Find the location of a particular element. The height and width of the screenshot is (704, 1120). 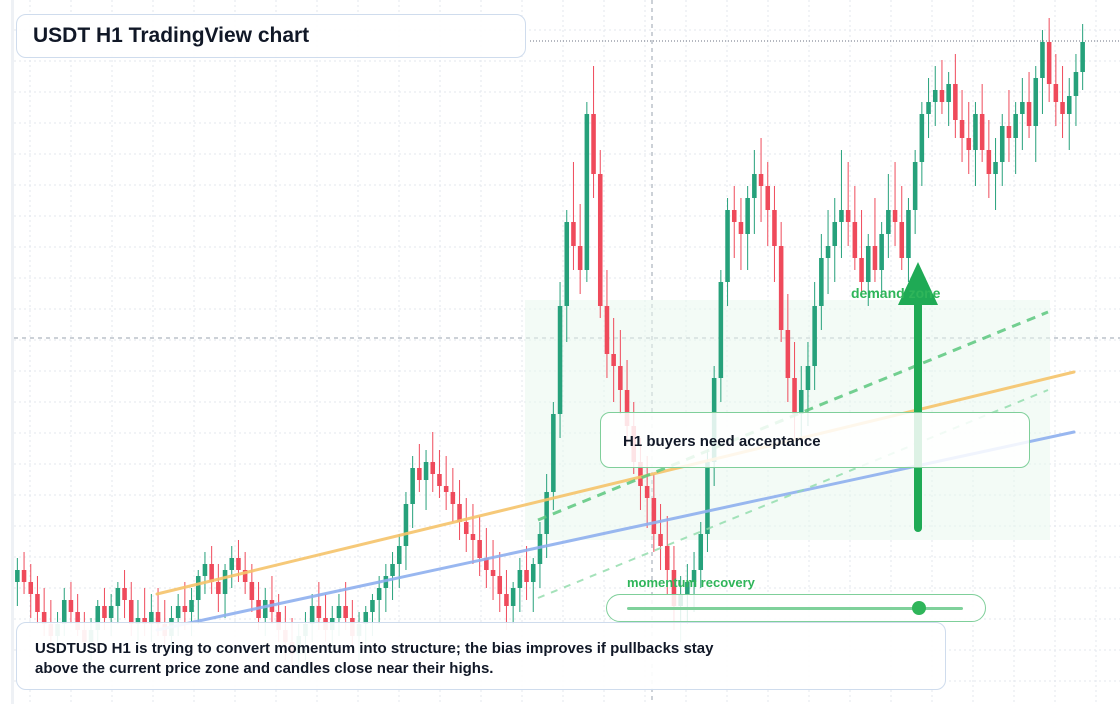

momentum-slider is located at coordinates (796, 608).